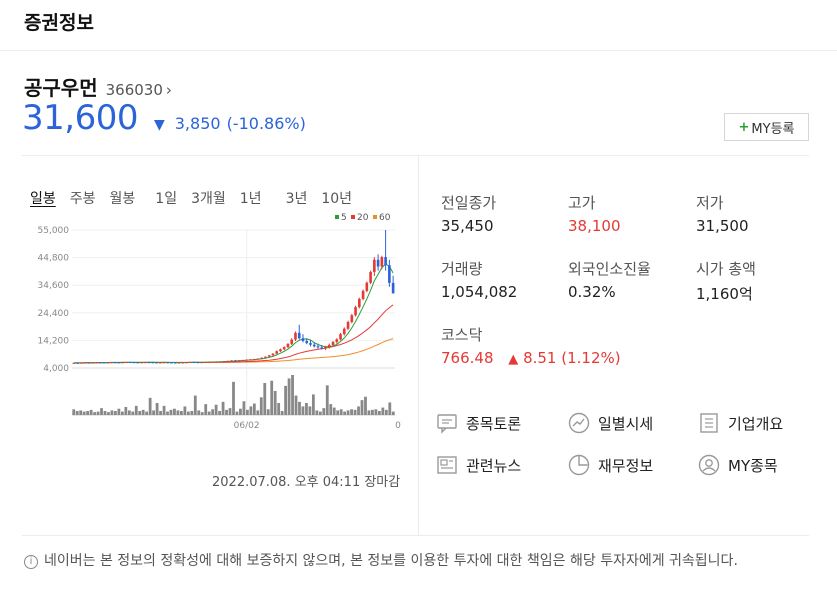  Describe the element at coordinates (709, 465) in the screenshot. I see `person-icon` at that location.